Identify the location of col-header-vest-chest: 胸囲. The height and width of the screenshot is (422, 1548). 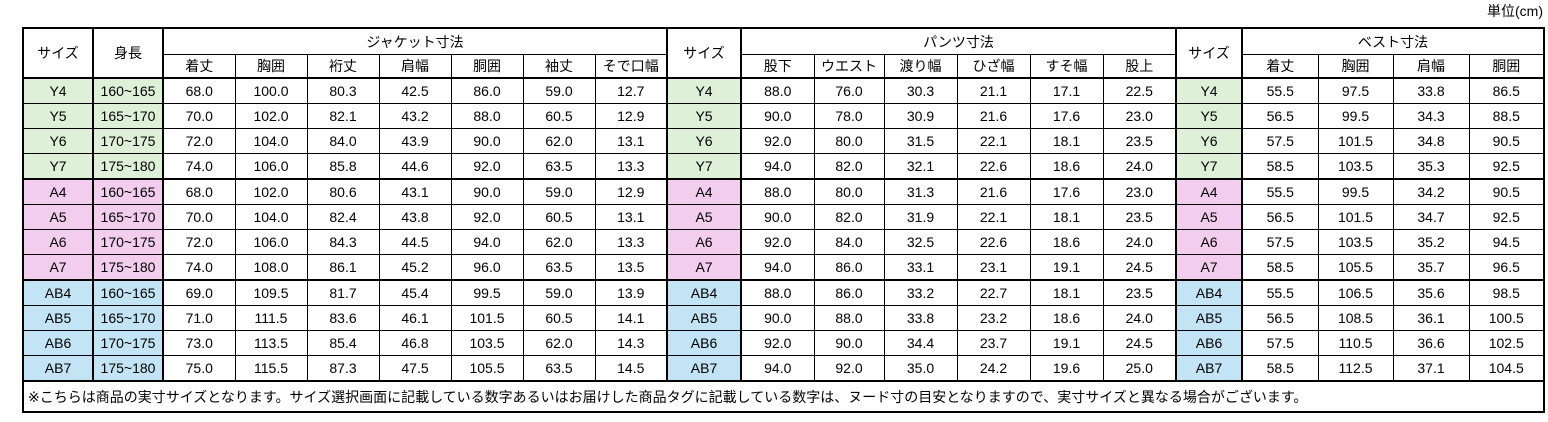
(1355, 66).